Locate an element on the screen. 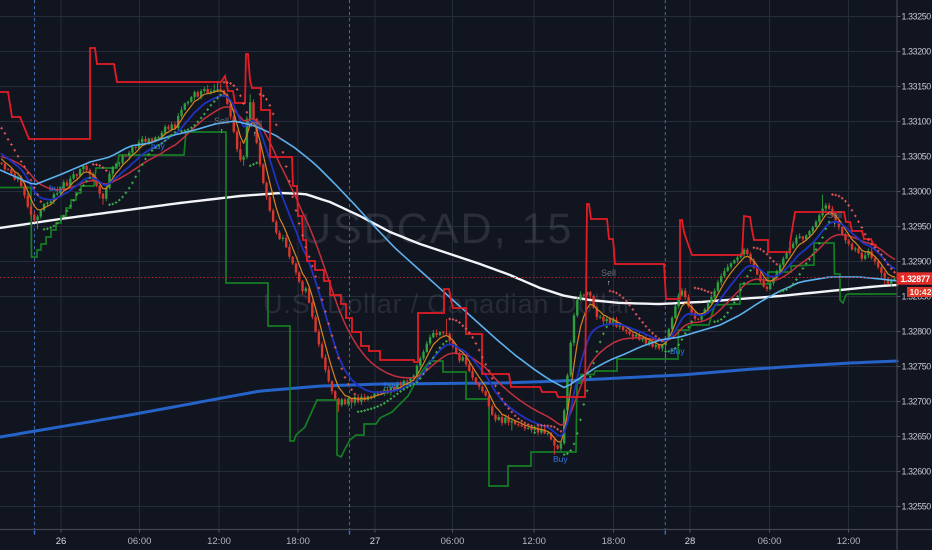 The image size is (932, 550). svg-text: 1.32650 is located at coordinates (917, 437).